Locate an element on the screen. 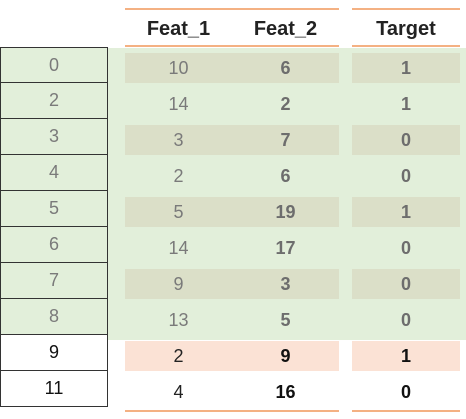 The width and height of the screenshot is (466, 419). table-row: 5 19 1 is located at coordinates (233, 212).